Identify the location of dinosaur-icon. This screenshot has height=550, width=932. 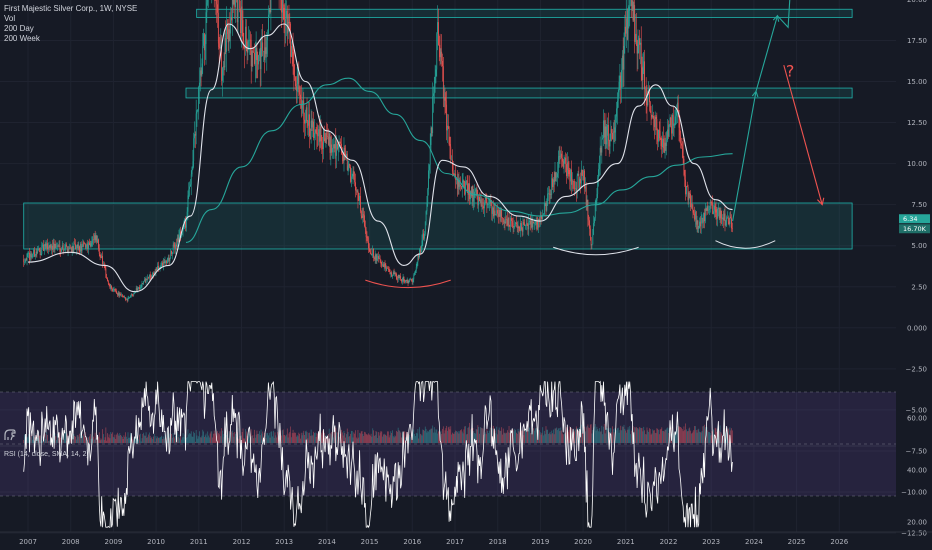
(10, 434).